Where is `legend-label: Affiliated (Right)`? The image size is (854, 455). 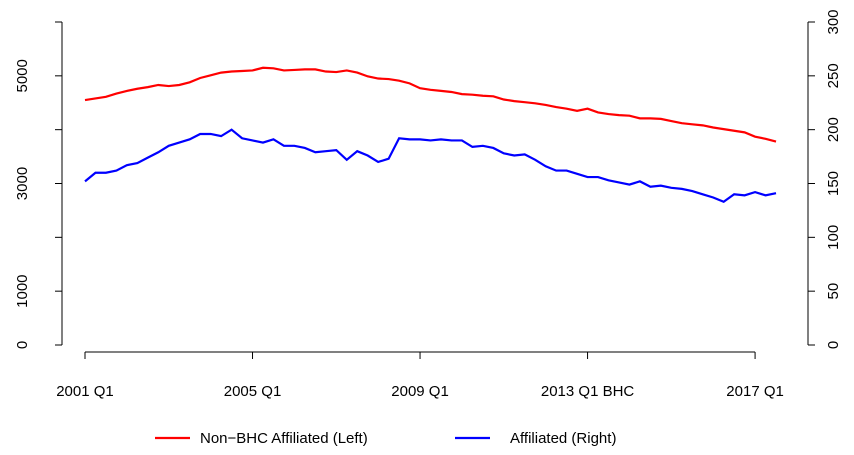 legend-label: Affiliated (Right) is located at coordinates (563, 438).